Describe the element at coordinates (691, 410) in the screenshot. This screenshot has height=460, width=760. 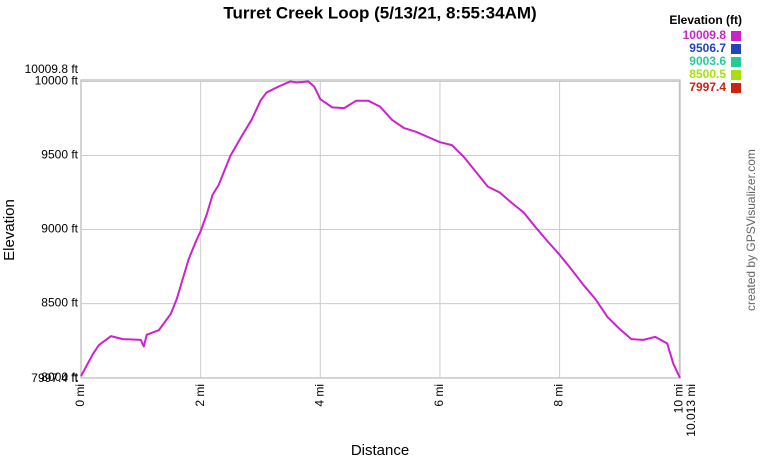
I see `x-tick-label: 10.013 mi` at that location.